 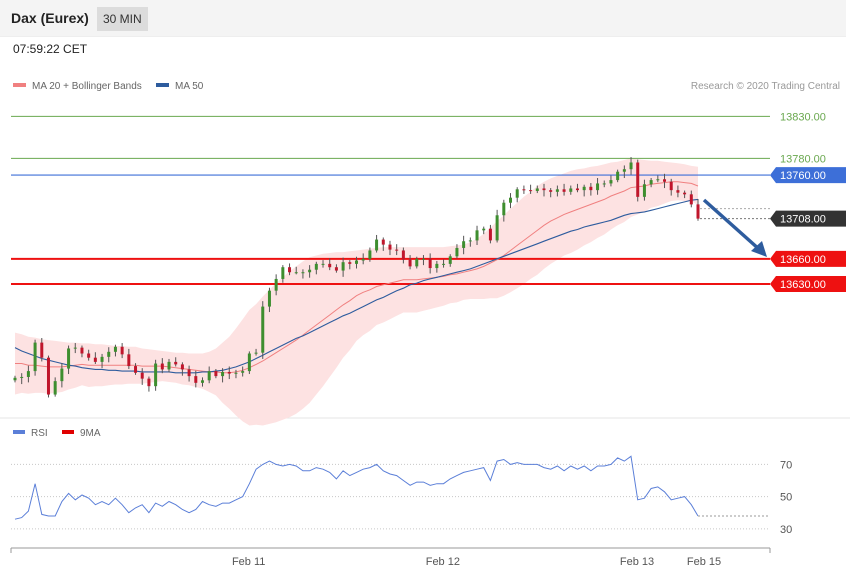 What do you see at coordinates (19, 85) in the screenshot?
I see `ma20-swatch` at bounding box center [19, 85].